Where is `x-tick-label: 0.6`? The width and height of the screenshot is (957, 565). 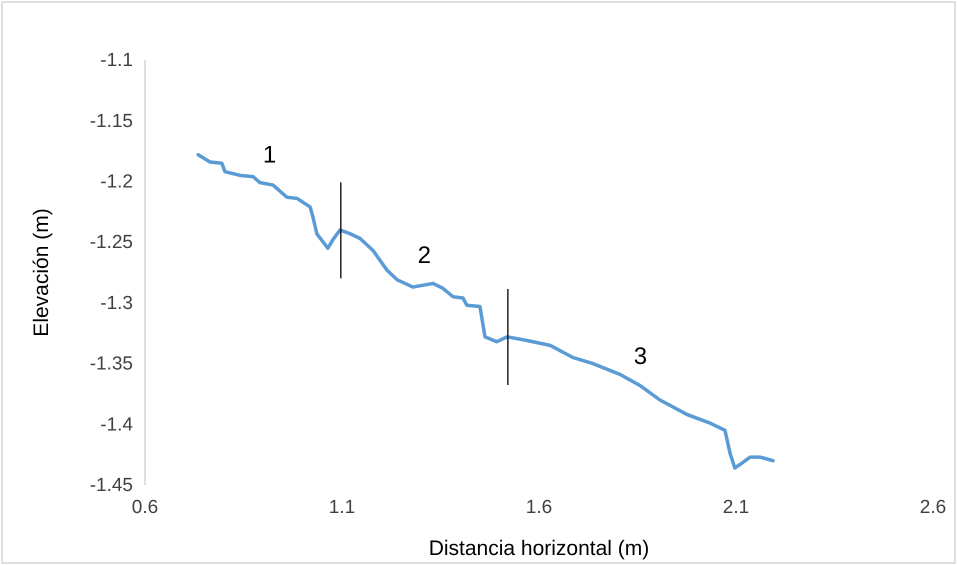
x-tick-label: 0.6 is located at coordinates (145, 507).